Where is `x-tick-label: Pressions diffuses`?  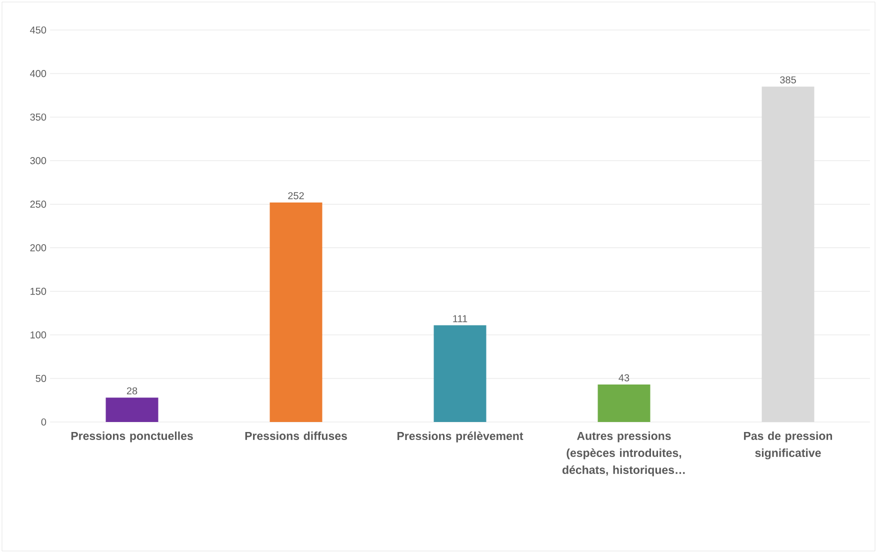 x-tick-label: Pressions diffuses is located at coordinates (296, 436).